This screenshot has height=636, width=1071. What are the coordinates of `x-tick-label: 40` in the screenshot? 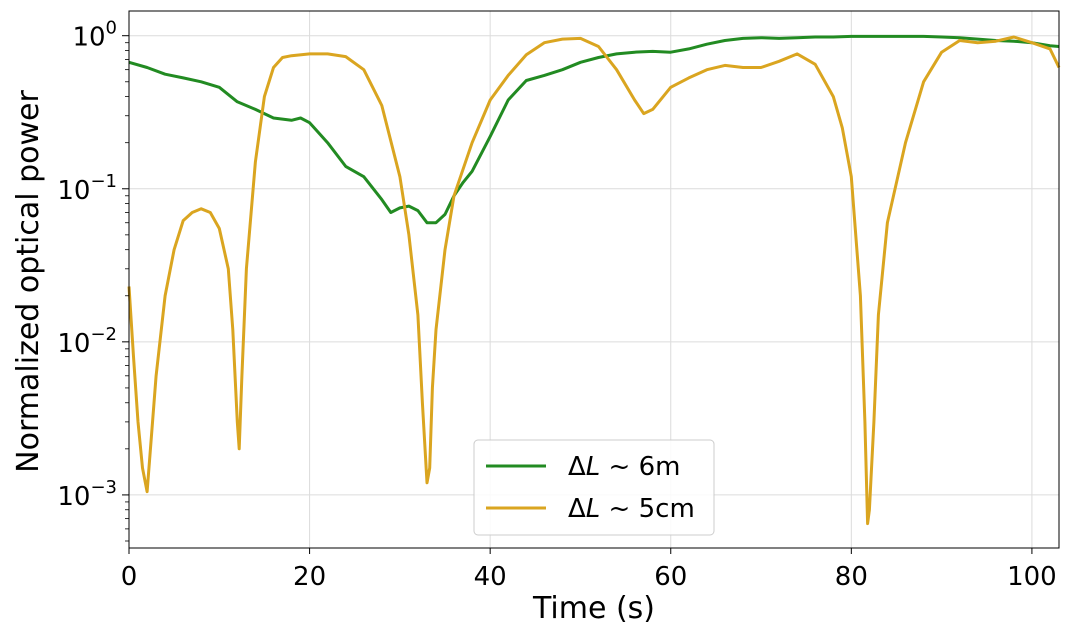 It's located at (490, 577).